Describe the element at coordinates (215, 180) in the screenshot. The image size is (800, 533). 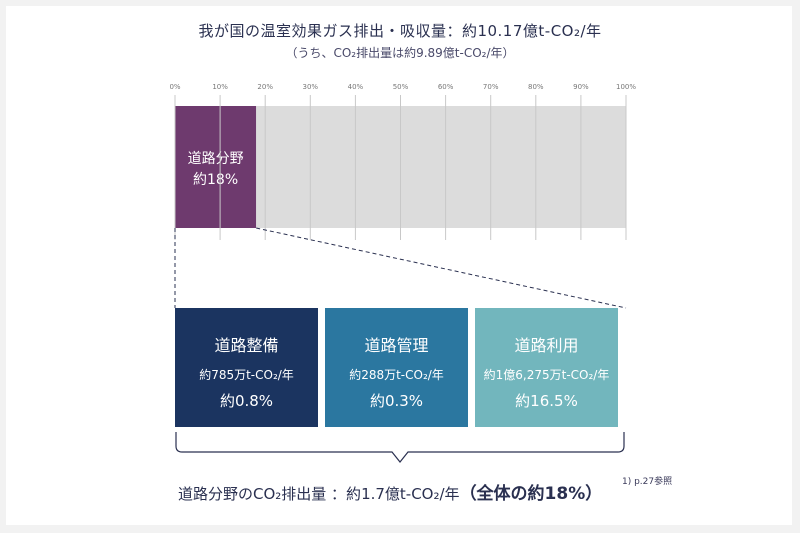
I see `segment-label: 約18%` at that location.